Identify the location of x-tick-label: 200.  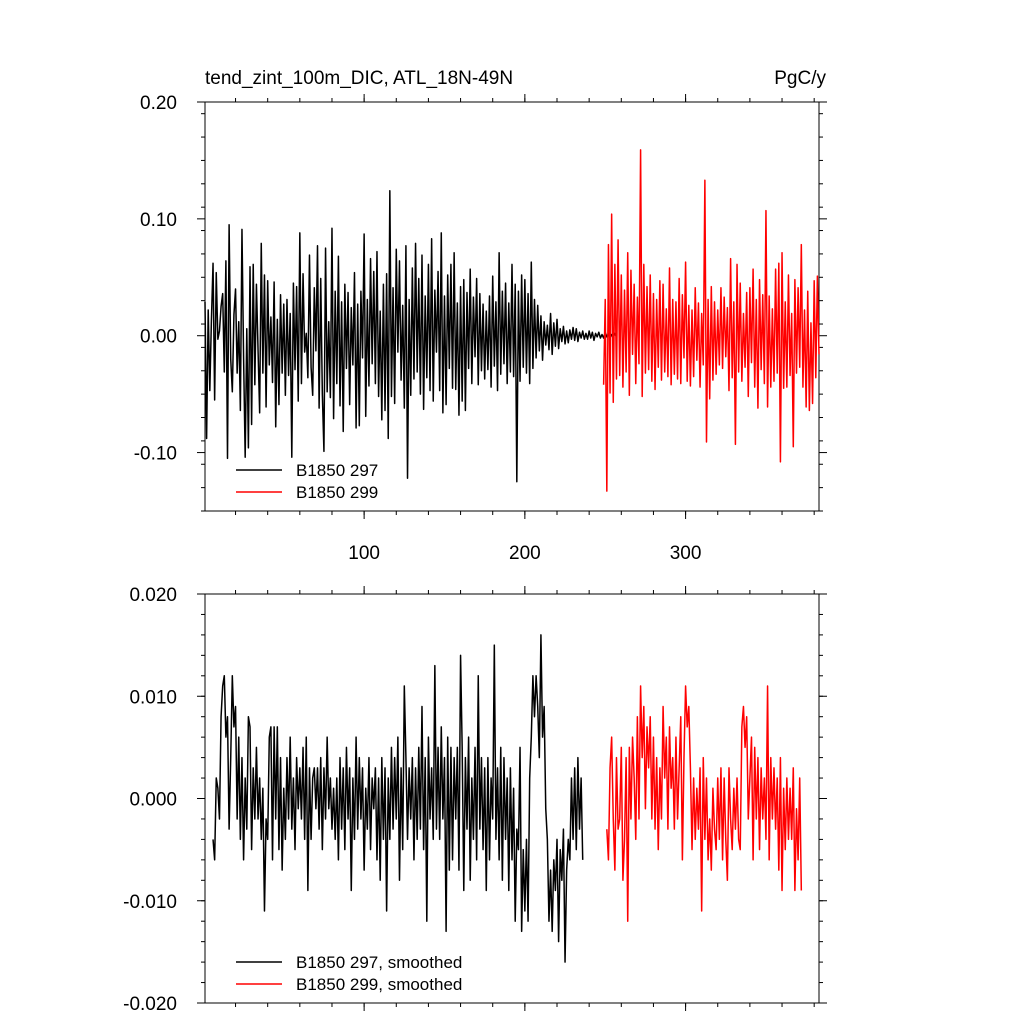
(525, 553).